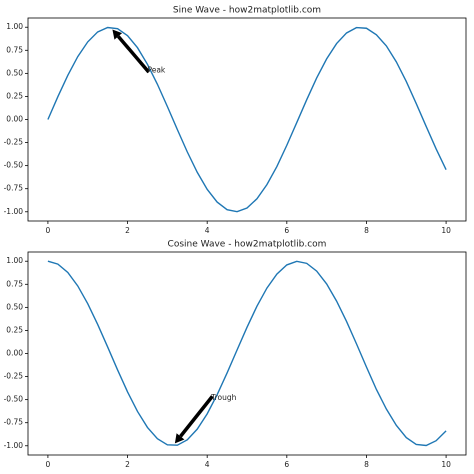 The height and width of the screenshot is (474, 474). I want to click on chart-title: Cosine Wave - how2matplotlib.com, so click(247, 245).